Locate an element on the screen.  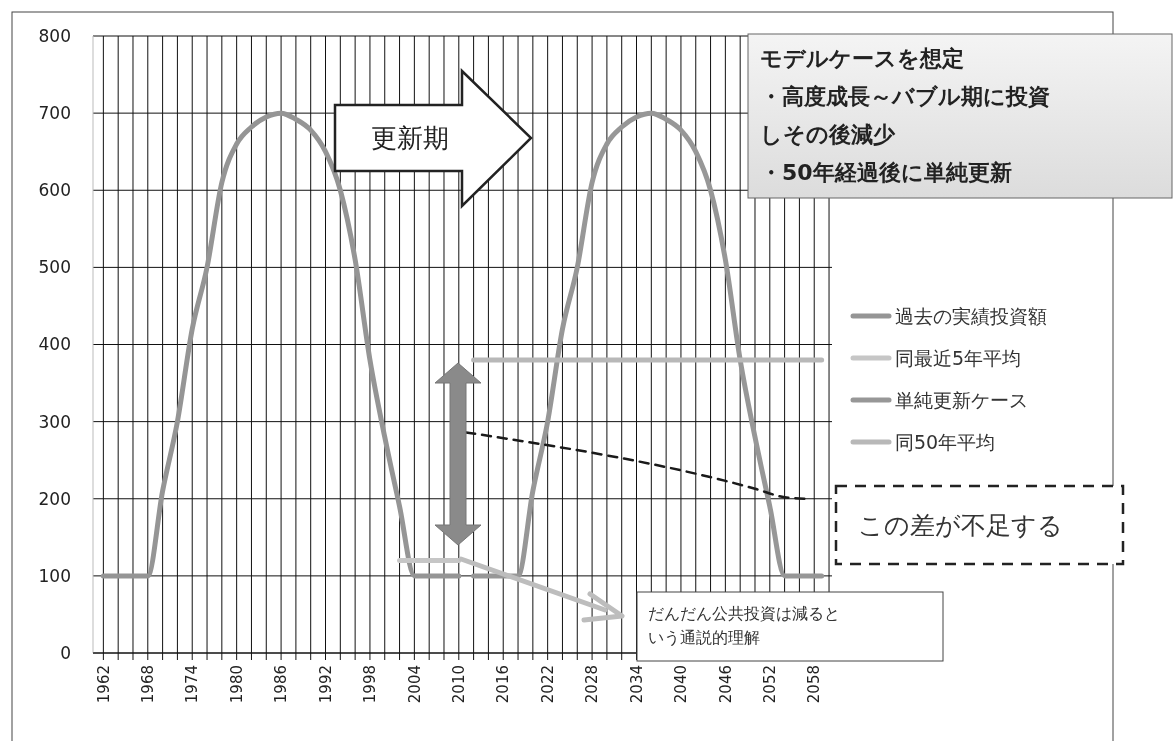
legend-label: 過去の実績投資額 is located at coordinates (971, 315).